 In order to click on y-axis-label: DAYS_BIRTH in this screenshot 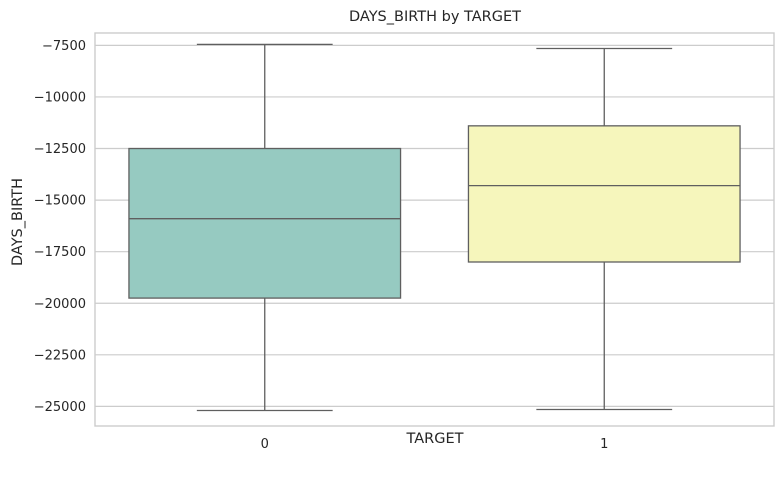, I will do `click(18, 222)`.